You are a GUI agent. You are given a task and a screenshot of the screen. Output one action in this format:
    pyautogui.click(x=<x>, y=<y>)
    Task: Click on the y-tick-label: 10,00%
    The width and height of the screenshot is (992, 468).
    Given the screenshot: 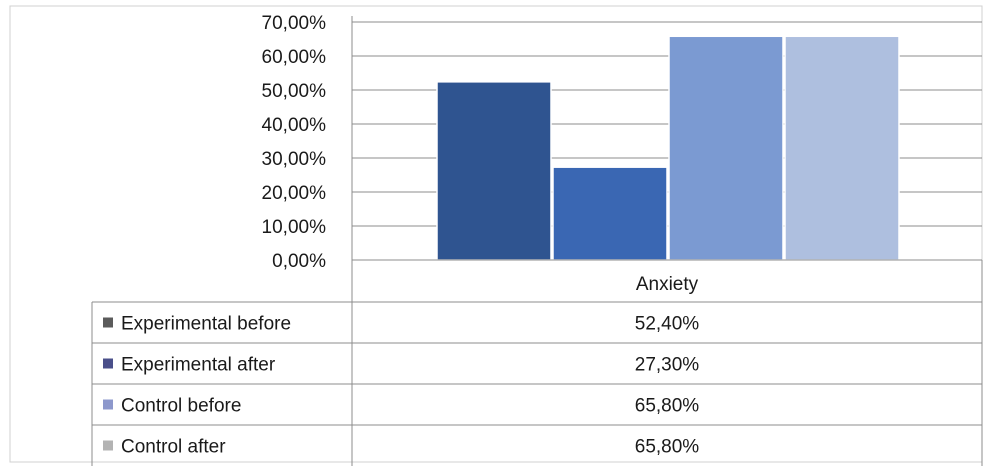 What is the action you would take?
    pyautogui.click(x=294, y=227)
    